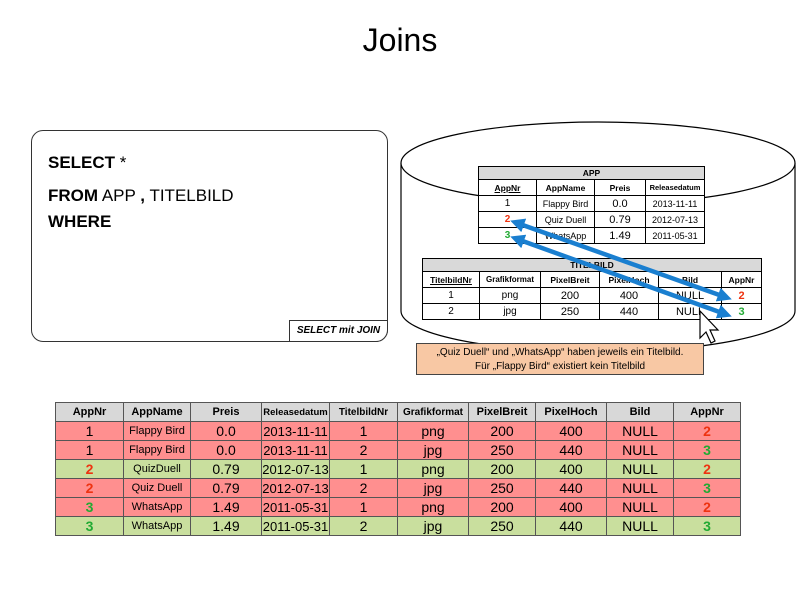 The height and width of the screenshot is (600, 800). I want to click on sql-select-star: *, so click(121, 162).